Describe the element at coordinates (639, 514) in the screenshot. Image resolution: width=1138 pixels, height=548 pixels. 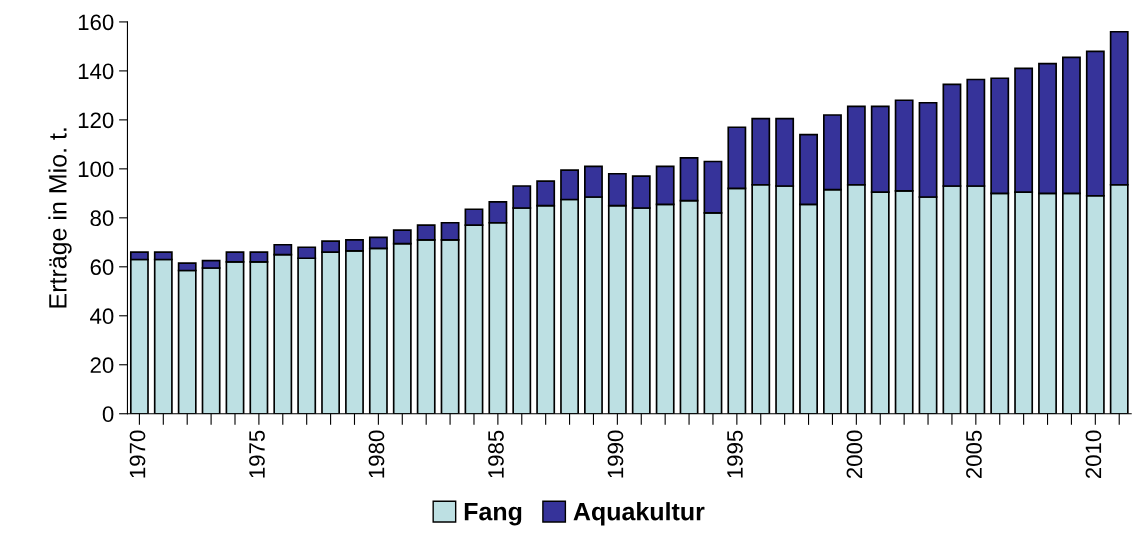
I see `legend-label: Aquakultur` at that location.